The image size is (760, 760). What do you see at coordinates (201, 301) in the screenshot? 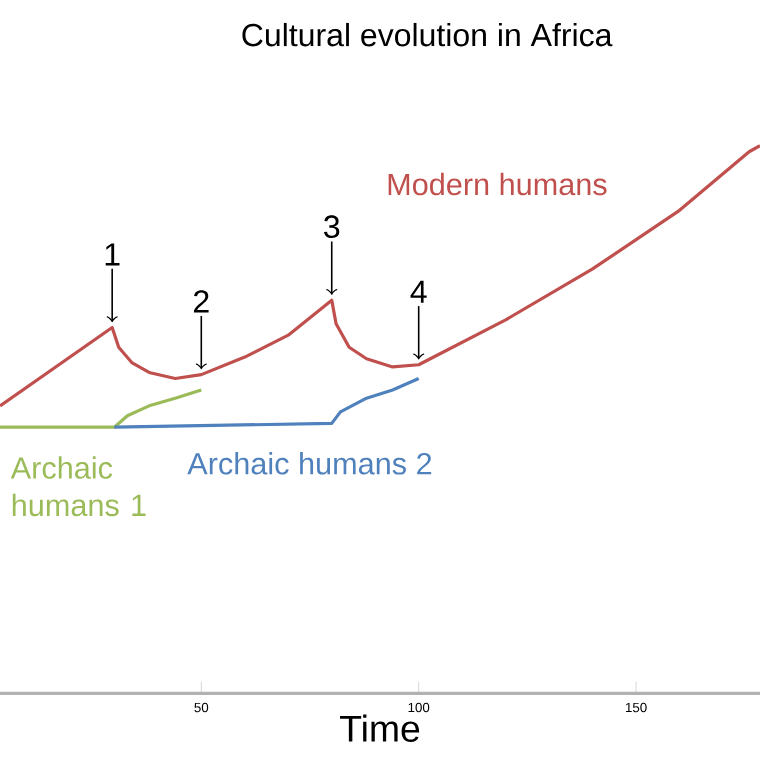
I see `annotation: 2` at bounding box center [201, 301].